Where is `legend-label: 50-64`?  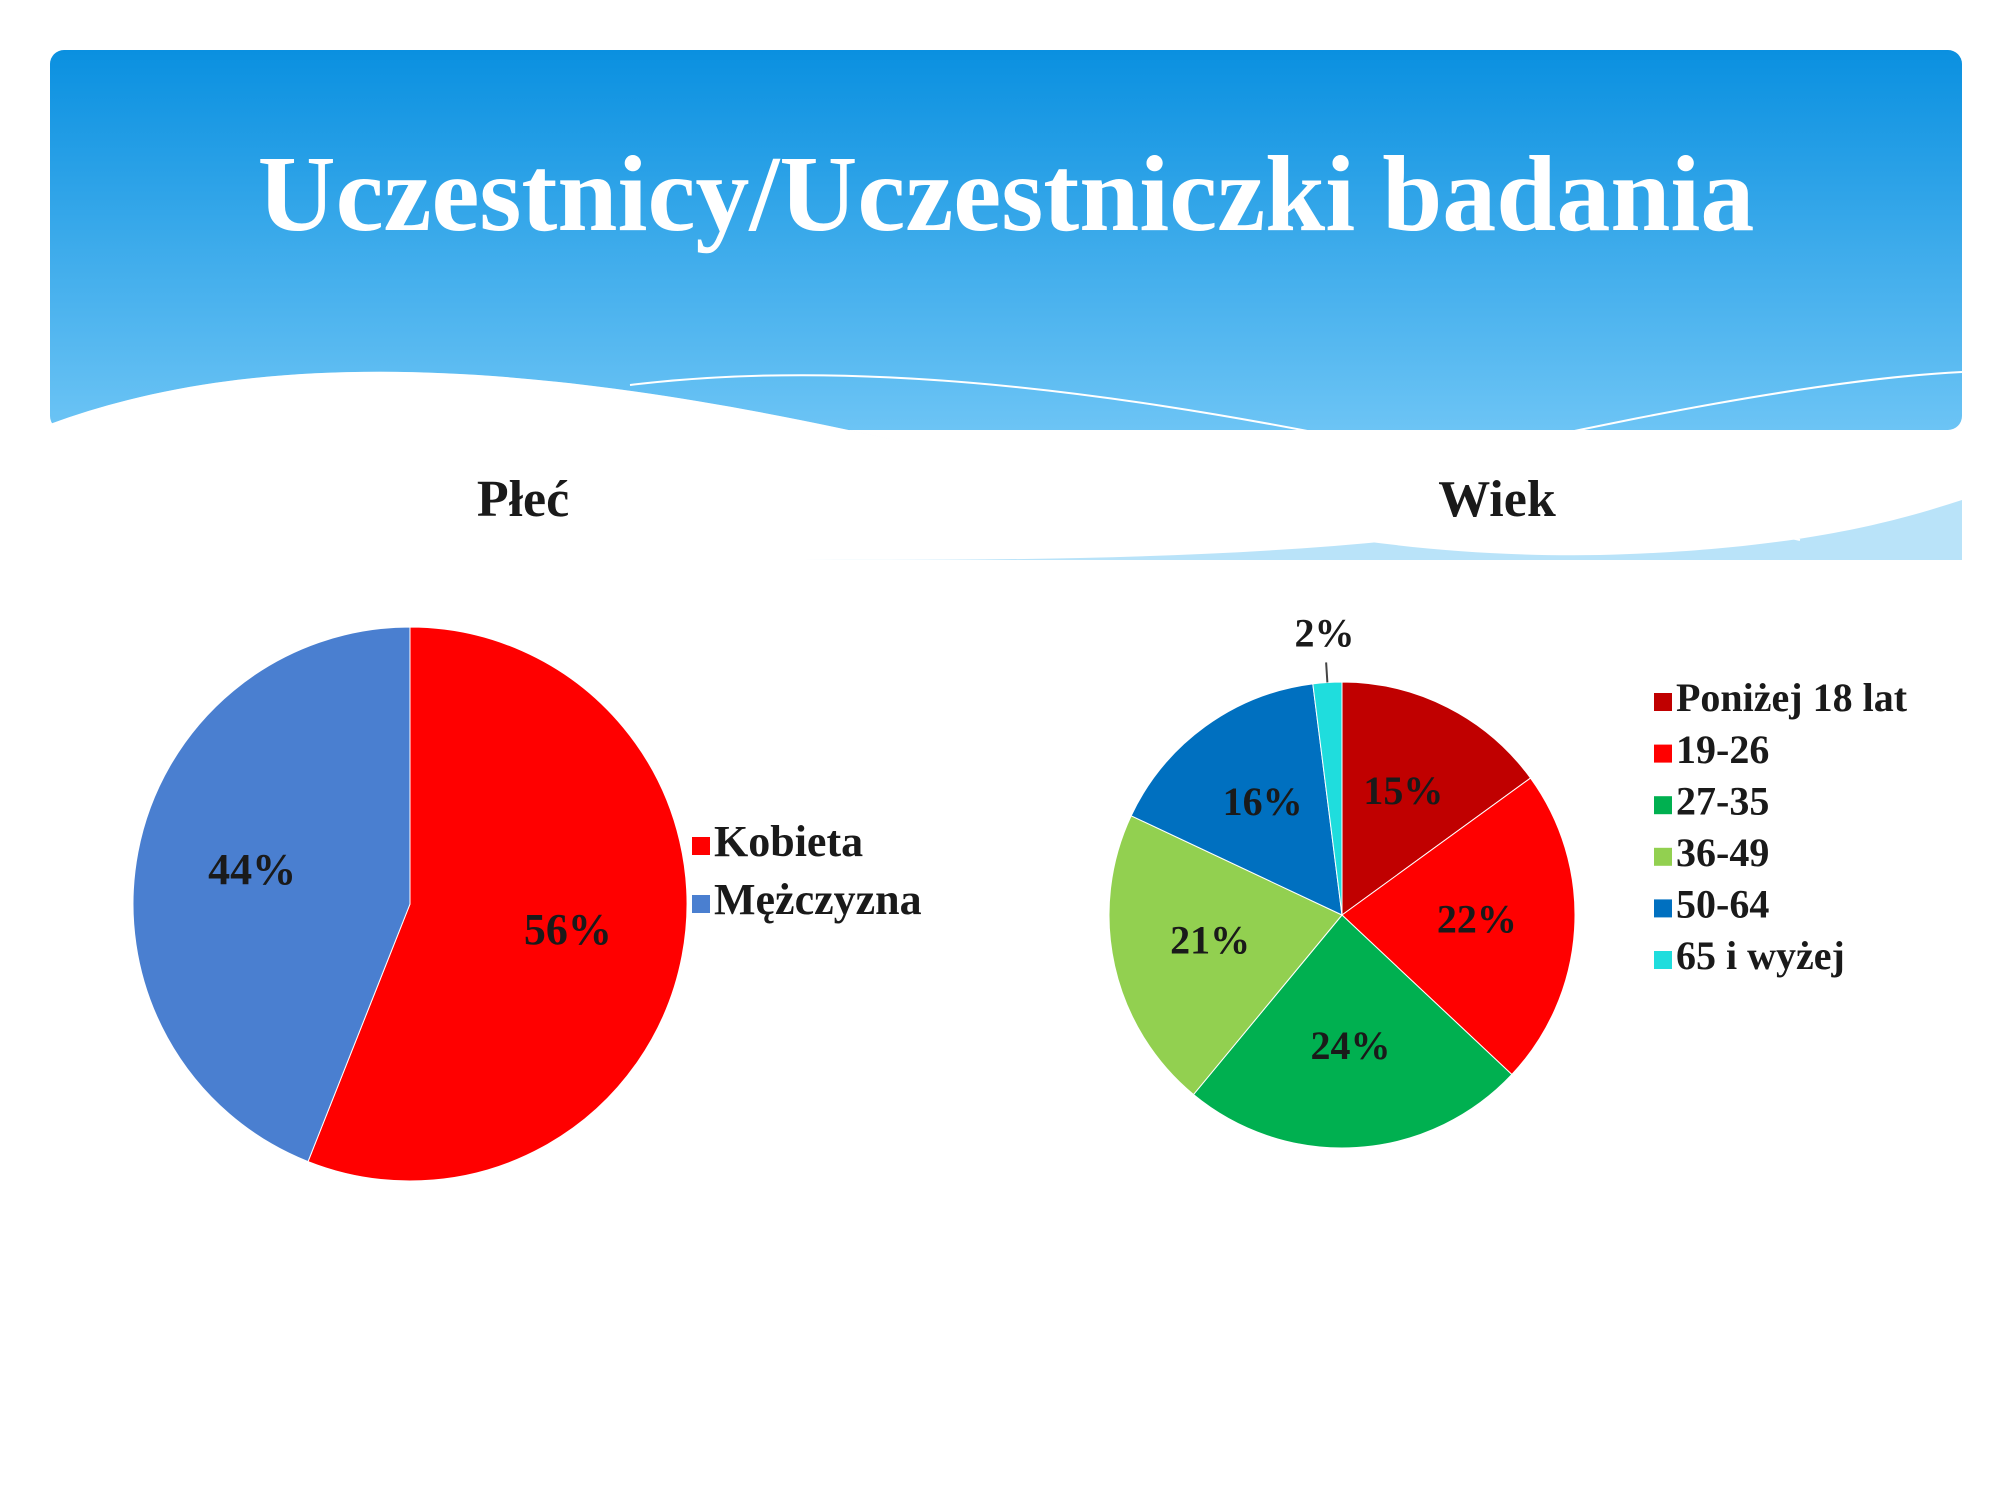
legend-label: 50-64 is located at coordinates (1722, 904).